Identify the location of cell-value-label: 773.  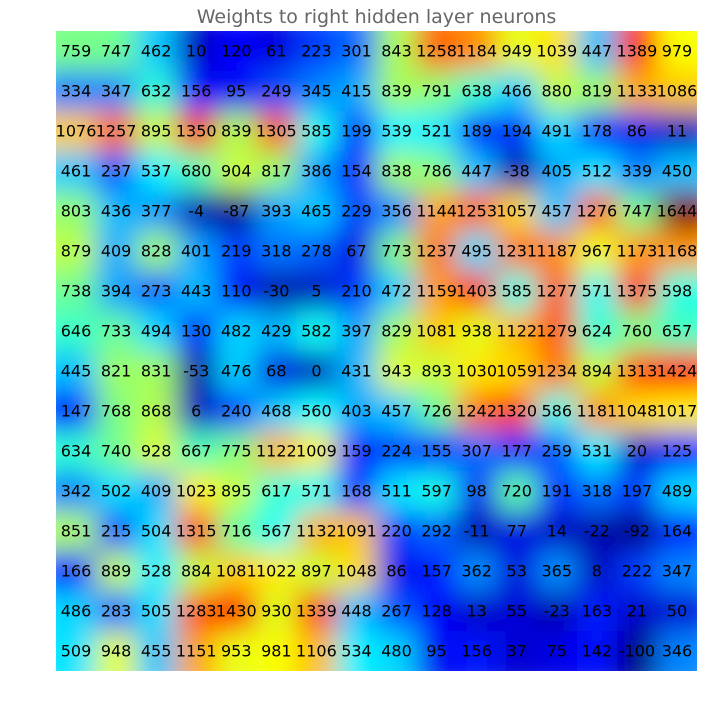
(396, 251).